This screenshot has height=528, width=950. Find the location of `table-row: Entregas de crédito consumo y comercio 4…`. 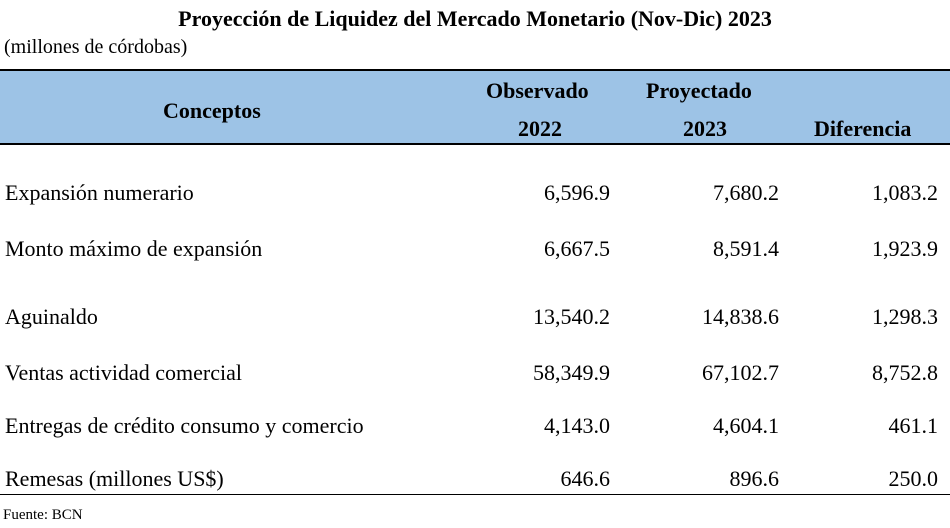

table-row: Entregas de crédito consumo y comercio 4… is located at coordinates (475, 428).